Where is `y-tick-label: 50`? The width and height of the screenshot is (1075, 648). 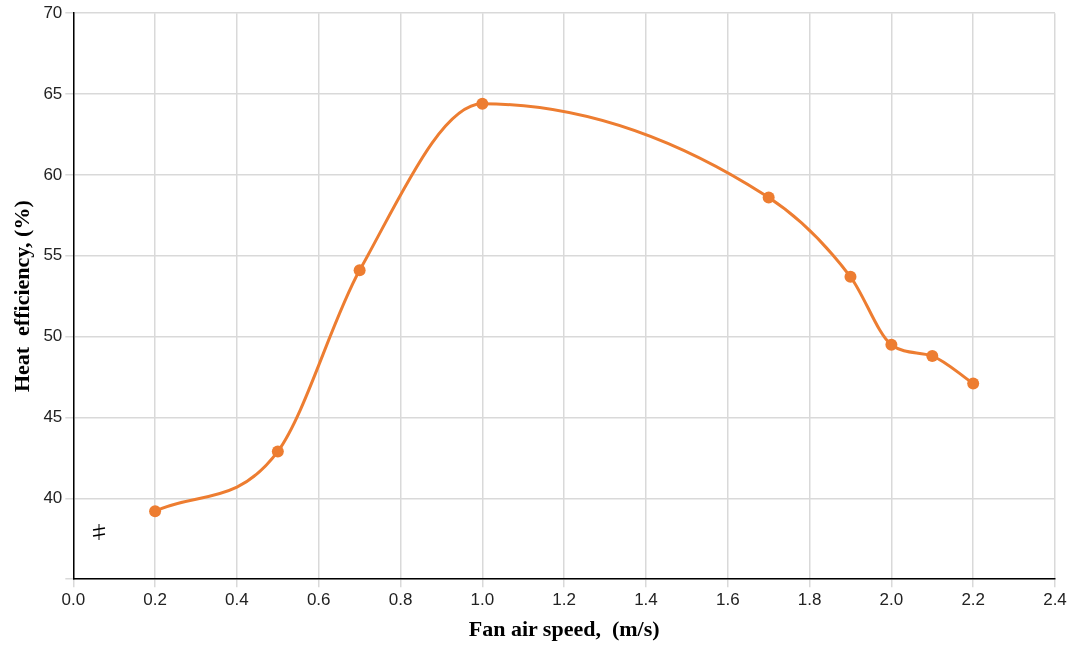
y-tick-label: 50 is located at coordinates (53, 336).